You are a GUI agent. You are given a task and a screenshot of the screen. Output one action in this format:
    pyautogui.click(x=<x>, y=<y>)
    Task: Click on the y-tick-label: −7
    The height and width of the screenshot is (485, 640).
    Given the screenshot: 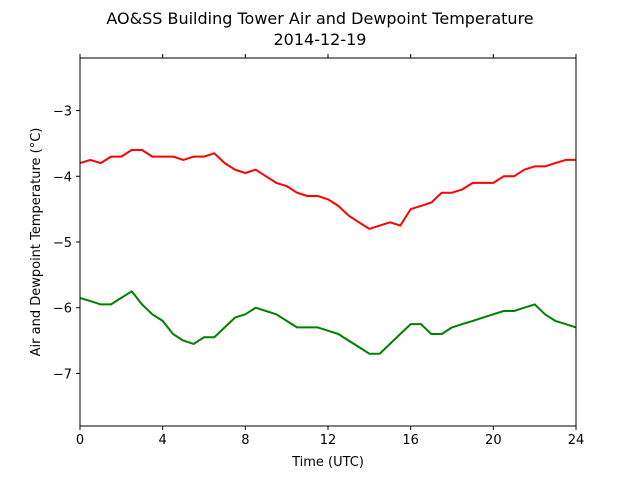 What is the action you would take?
    pyautogui.click(x=62, y=374)
    